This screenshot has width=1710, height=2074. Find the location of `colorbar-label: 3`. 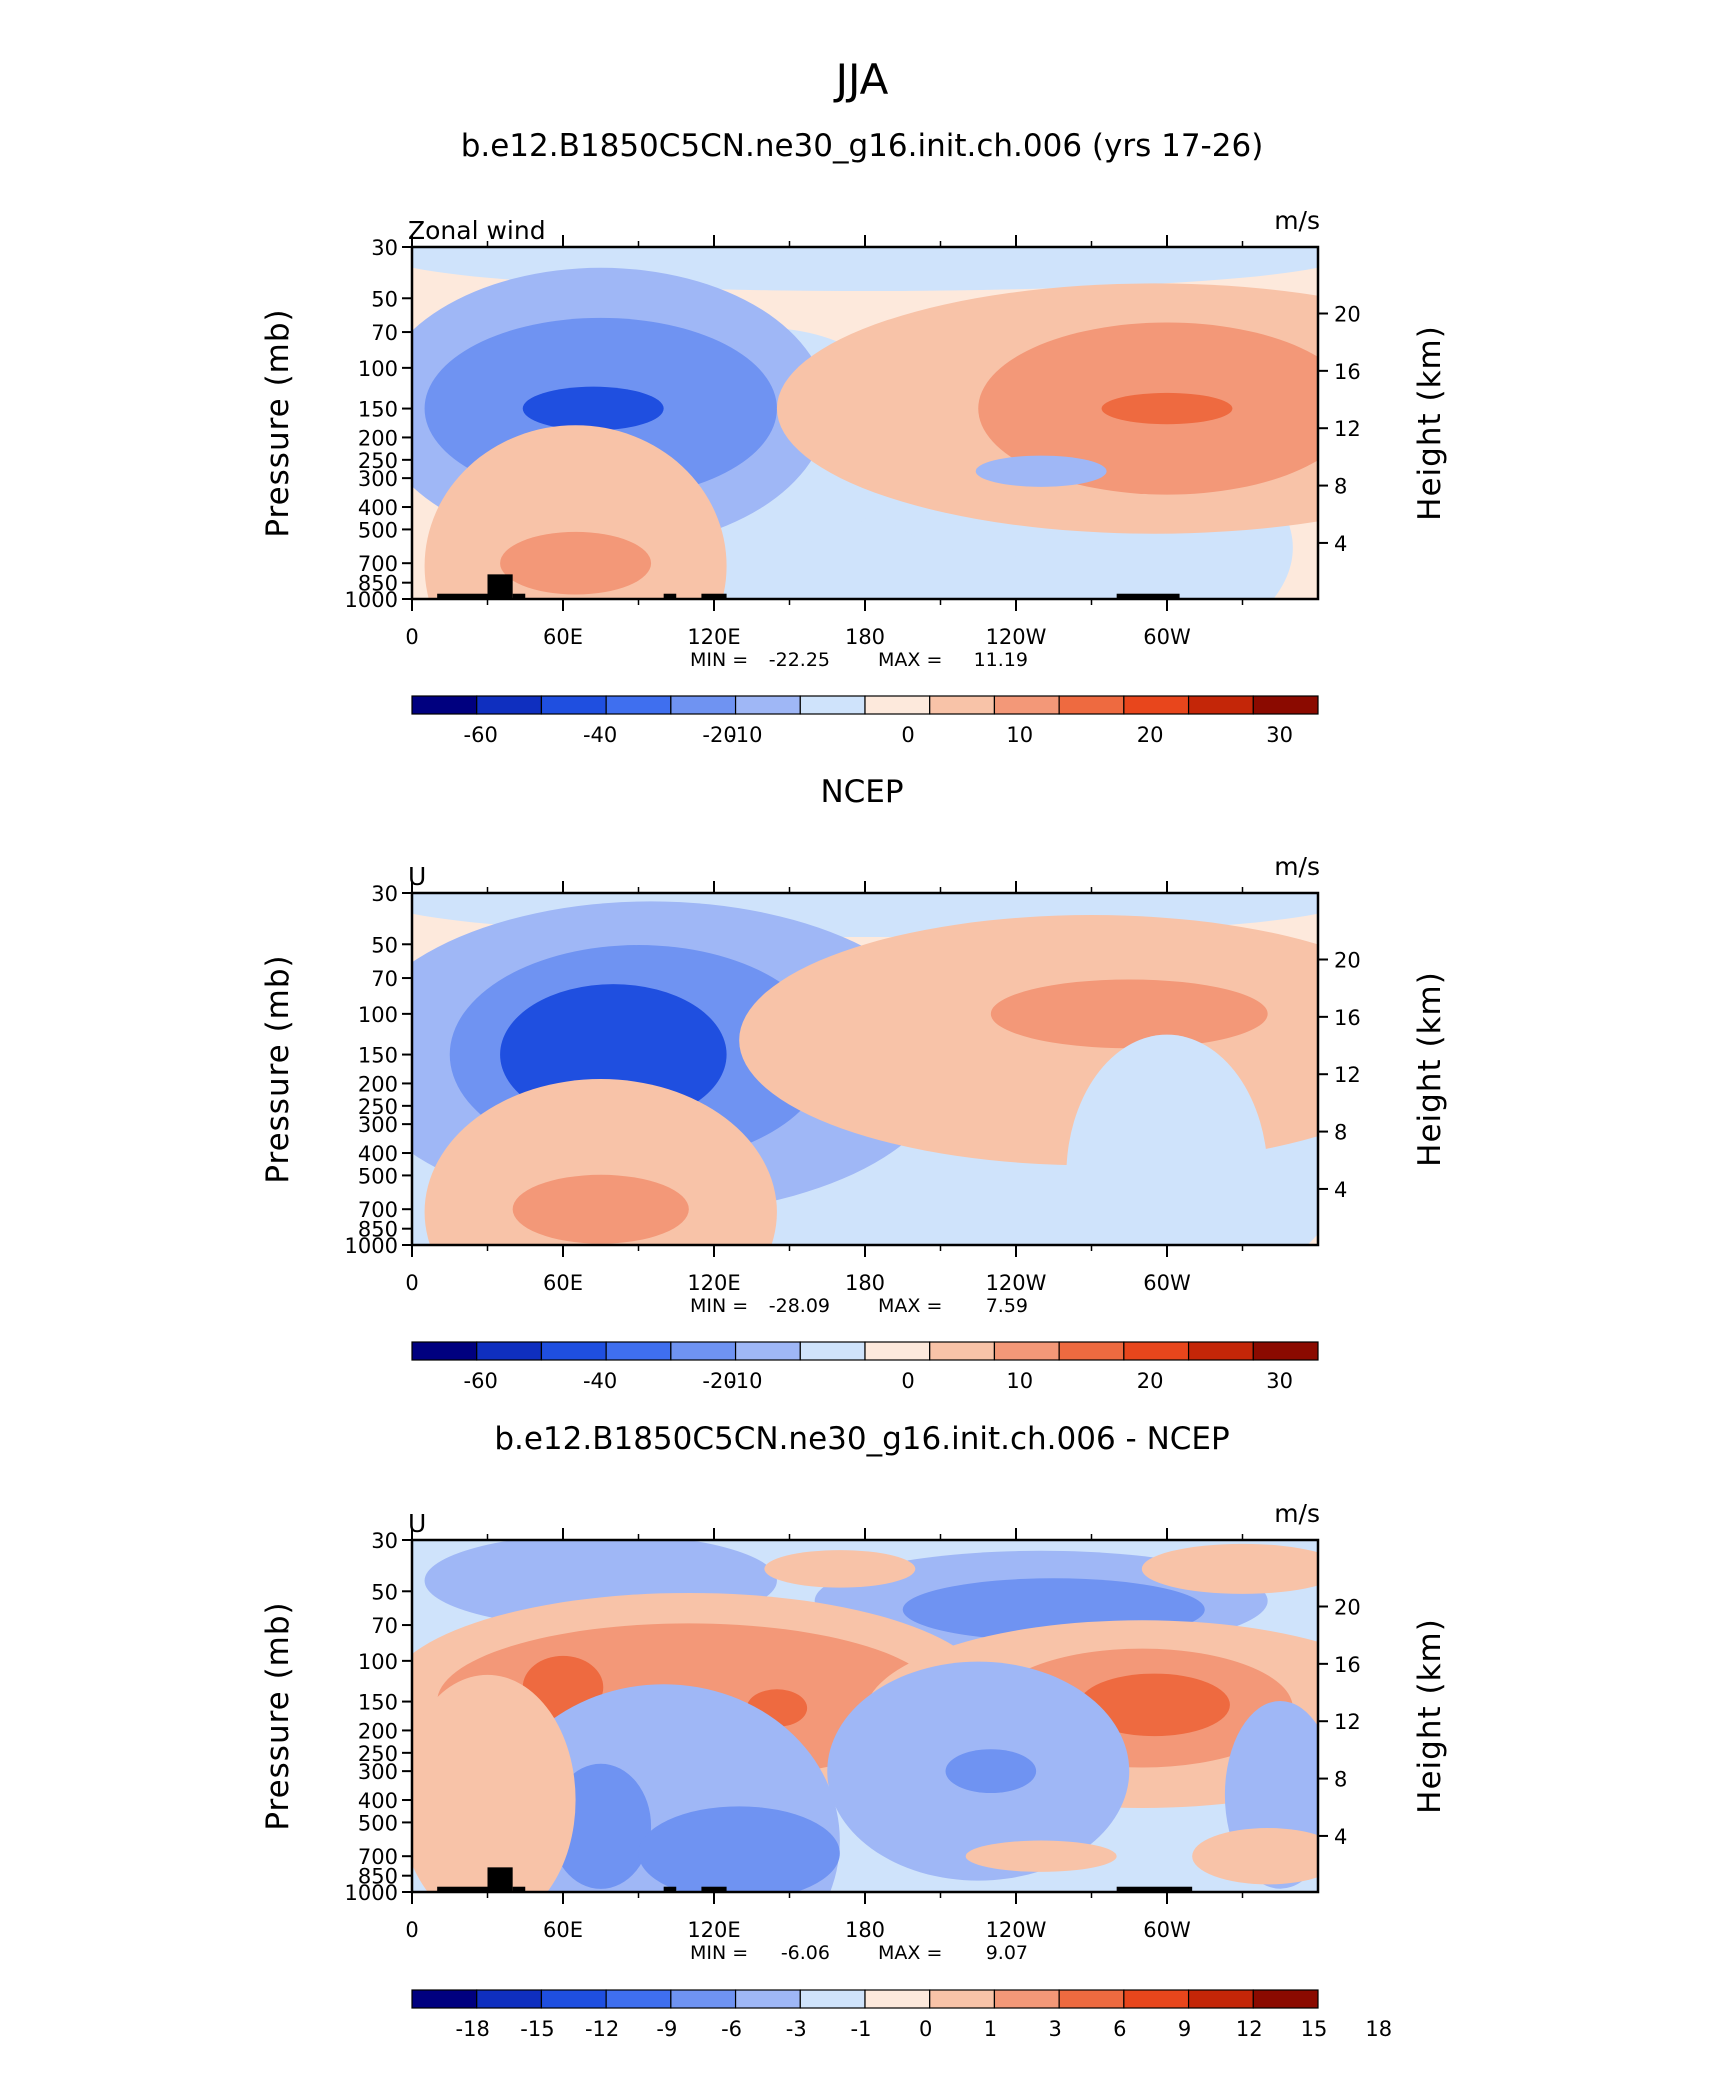

colorbar-label: 3 is located at coordinates (1054, 2029).